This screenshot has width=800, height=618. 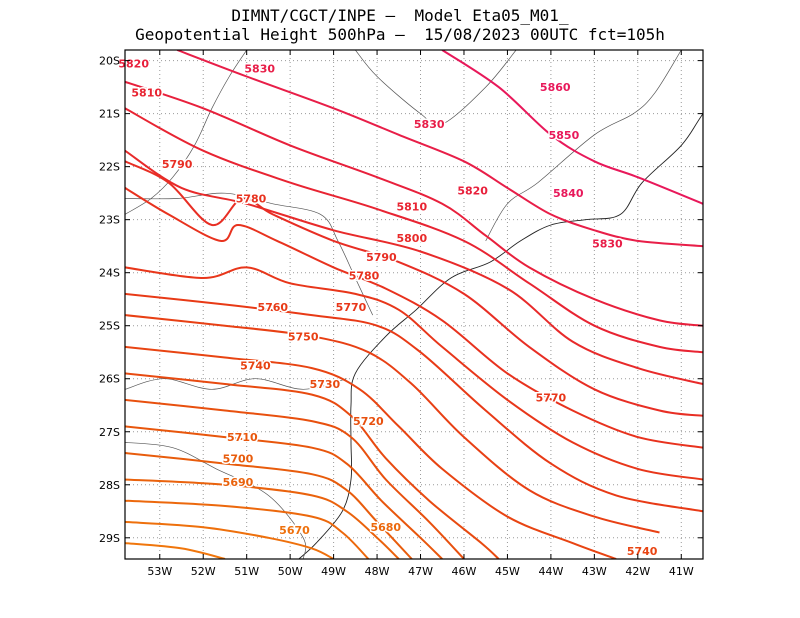 I want to click on lat-tick-label: 26S, so click(x=109, y=379).